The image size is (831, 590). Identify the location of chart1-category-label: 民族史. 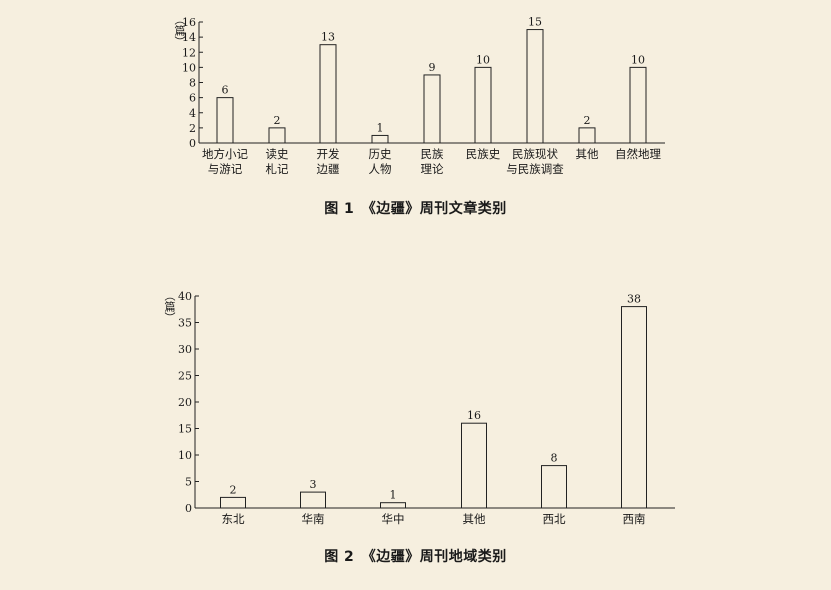
(483, 154).